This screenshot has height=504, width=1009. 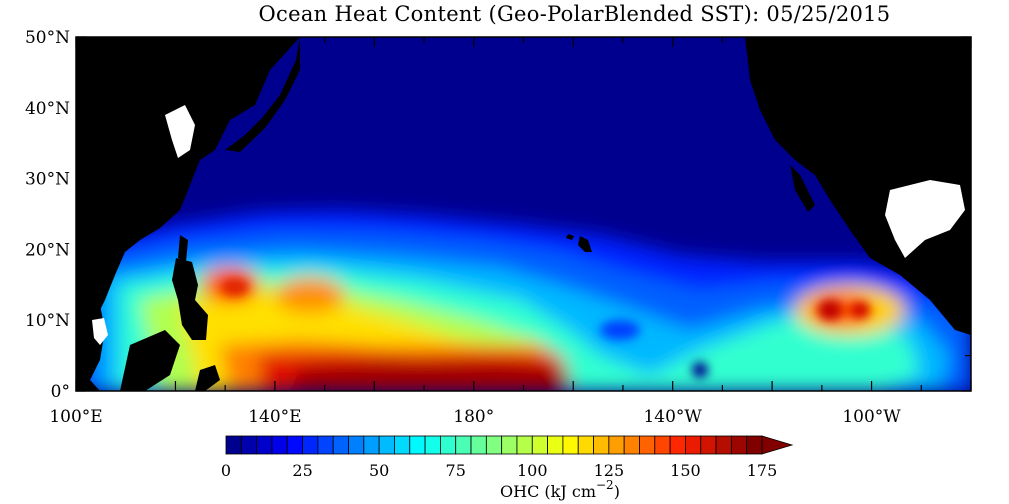 I want to click on ohc-fine-structure, so click(x=545, y=328).